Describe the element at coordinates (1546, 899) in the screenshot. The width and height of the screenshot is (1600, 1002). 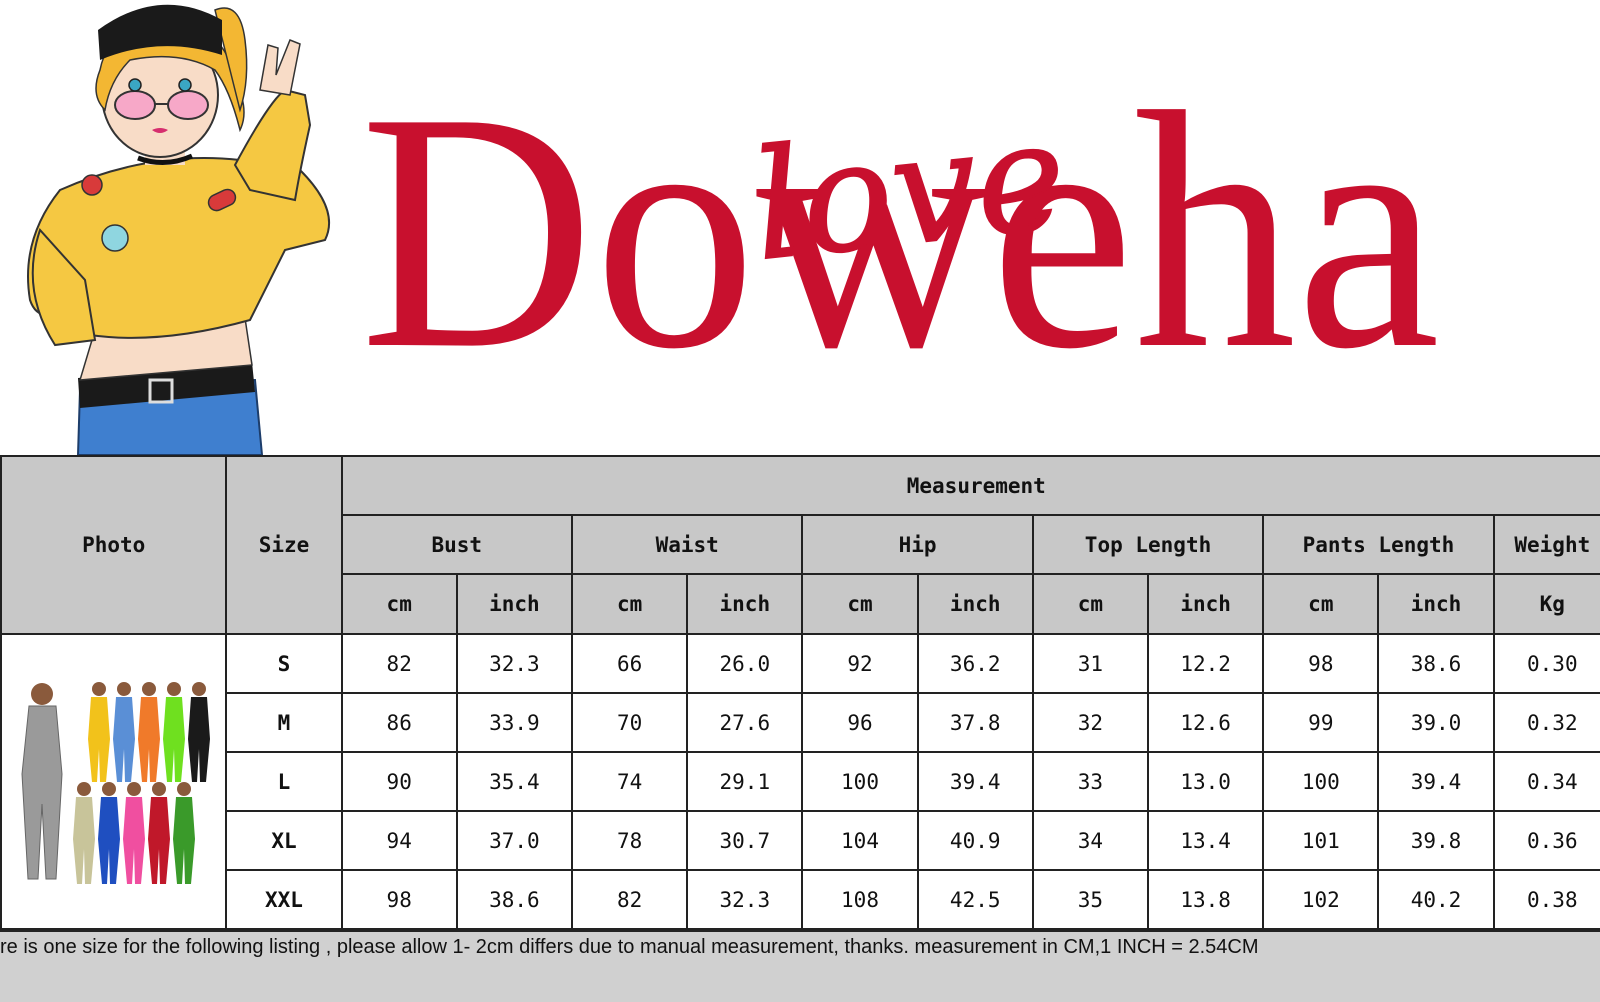
I see `table-cell: 0.38` at that location.